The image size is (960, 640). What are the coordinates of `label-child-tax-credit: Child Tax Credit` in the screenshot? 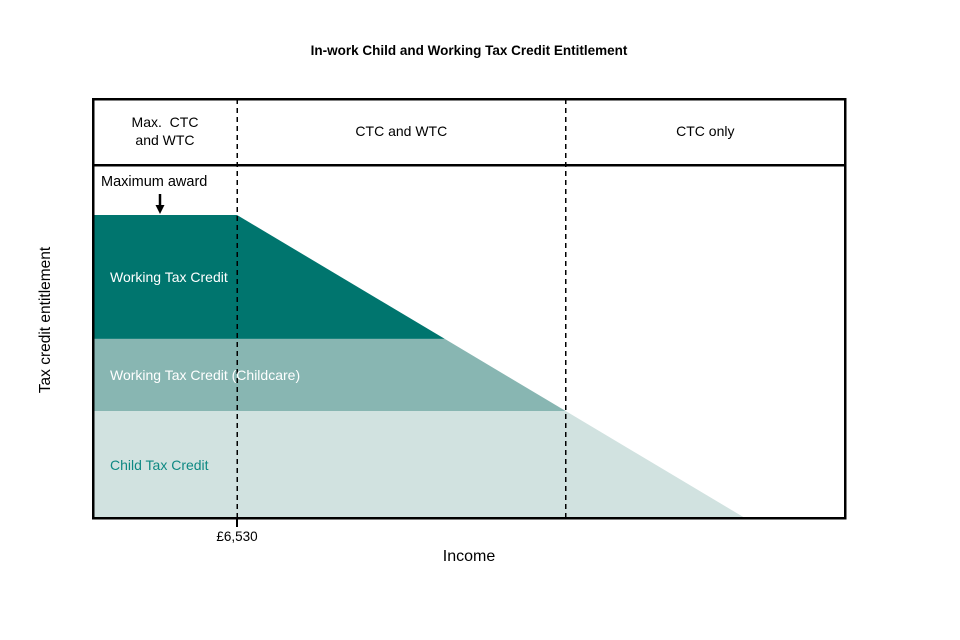 It's located at (159, 464).